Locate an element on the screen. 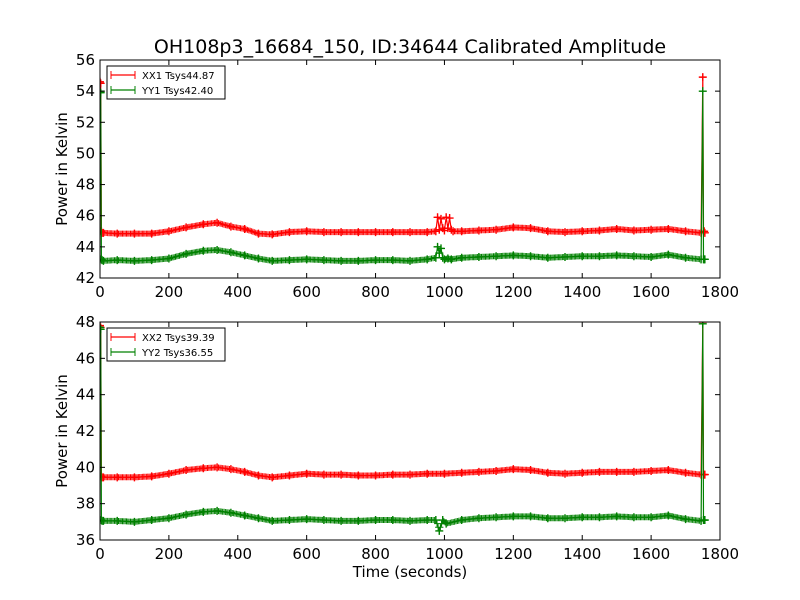 This screenshot has height=600, width=800. x-tick-label: 800 is located at coordinates (375, 292).